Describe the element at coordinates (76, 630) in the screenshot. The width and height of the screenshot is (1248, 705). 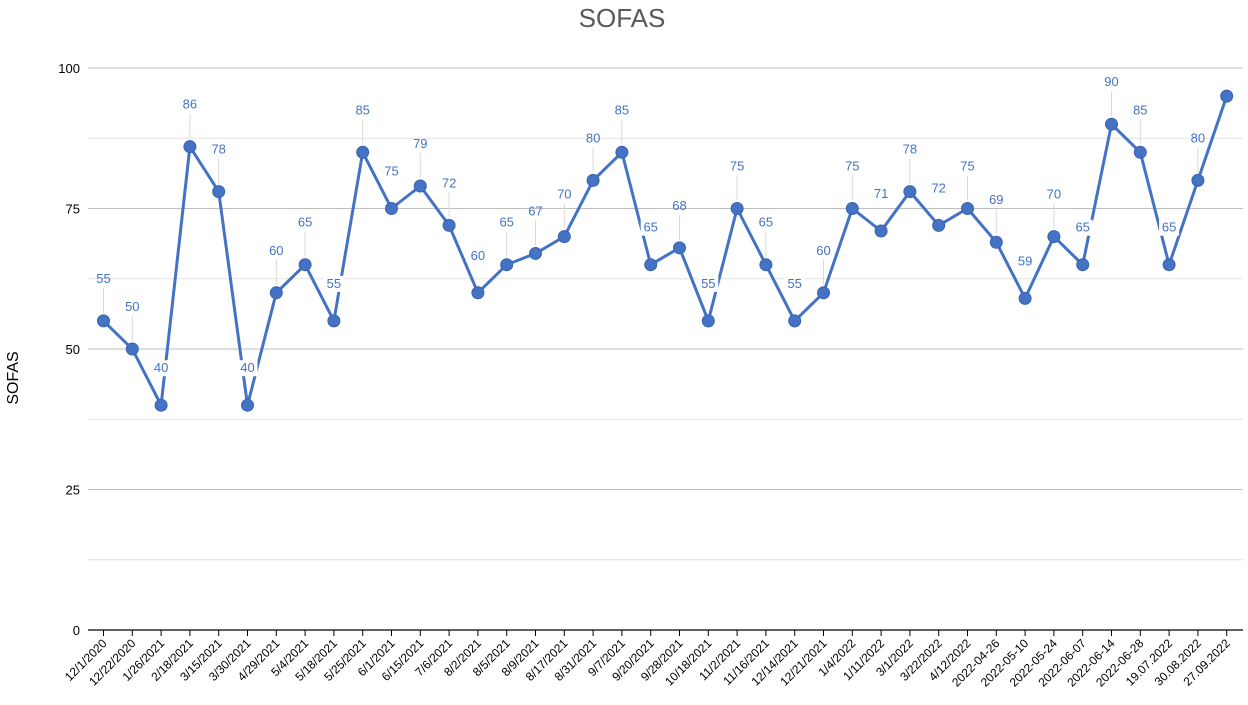
I see `y-tick-label: 0` at that location.